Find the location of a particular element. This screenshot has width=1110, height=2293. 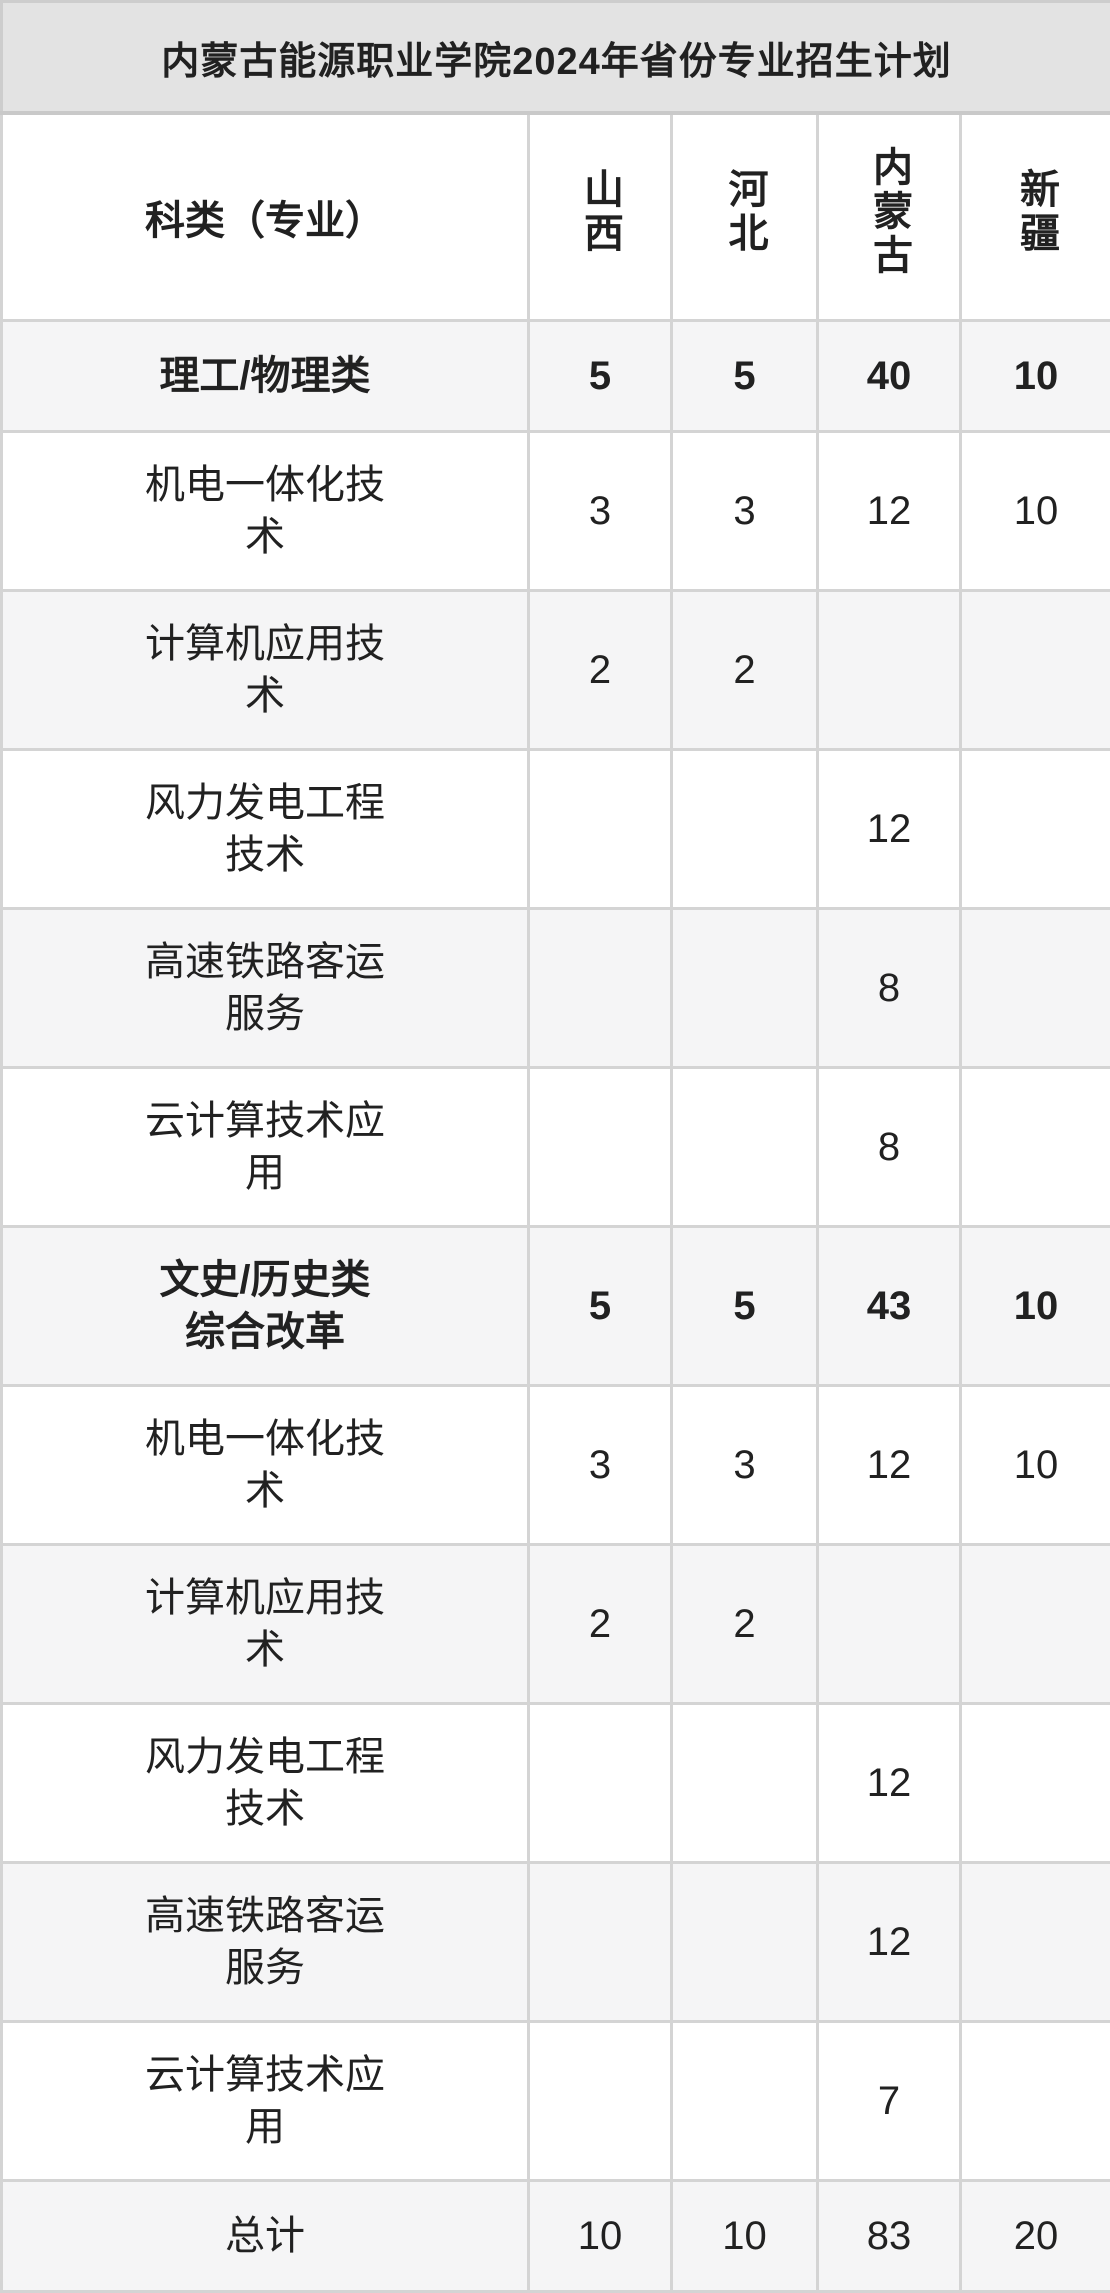

column-header-shanxi: 山西 is located at coordinates (600, 217).